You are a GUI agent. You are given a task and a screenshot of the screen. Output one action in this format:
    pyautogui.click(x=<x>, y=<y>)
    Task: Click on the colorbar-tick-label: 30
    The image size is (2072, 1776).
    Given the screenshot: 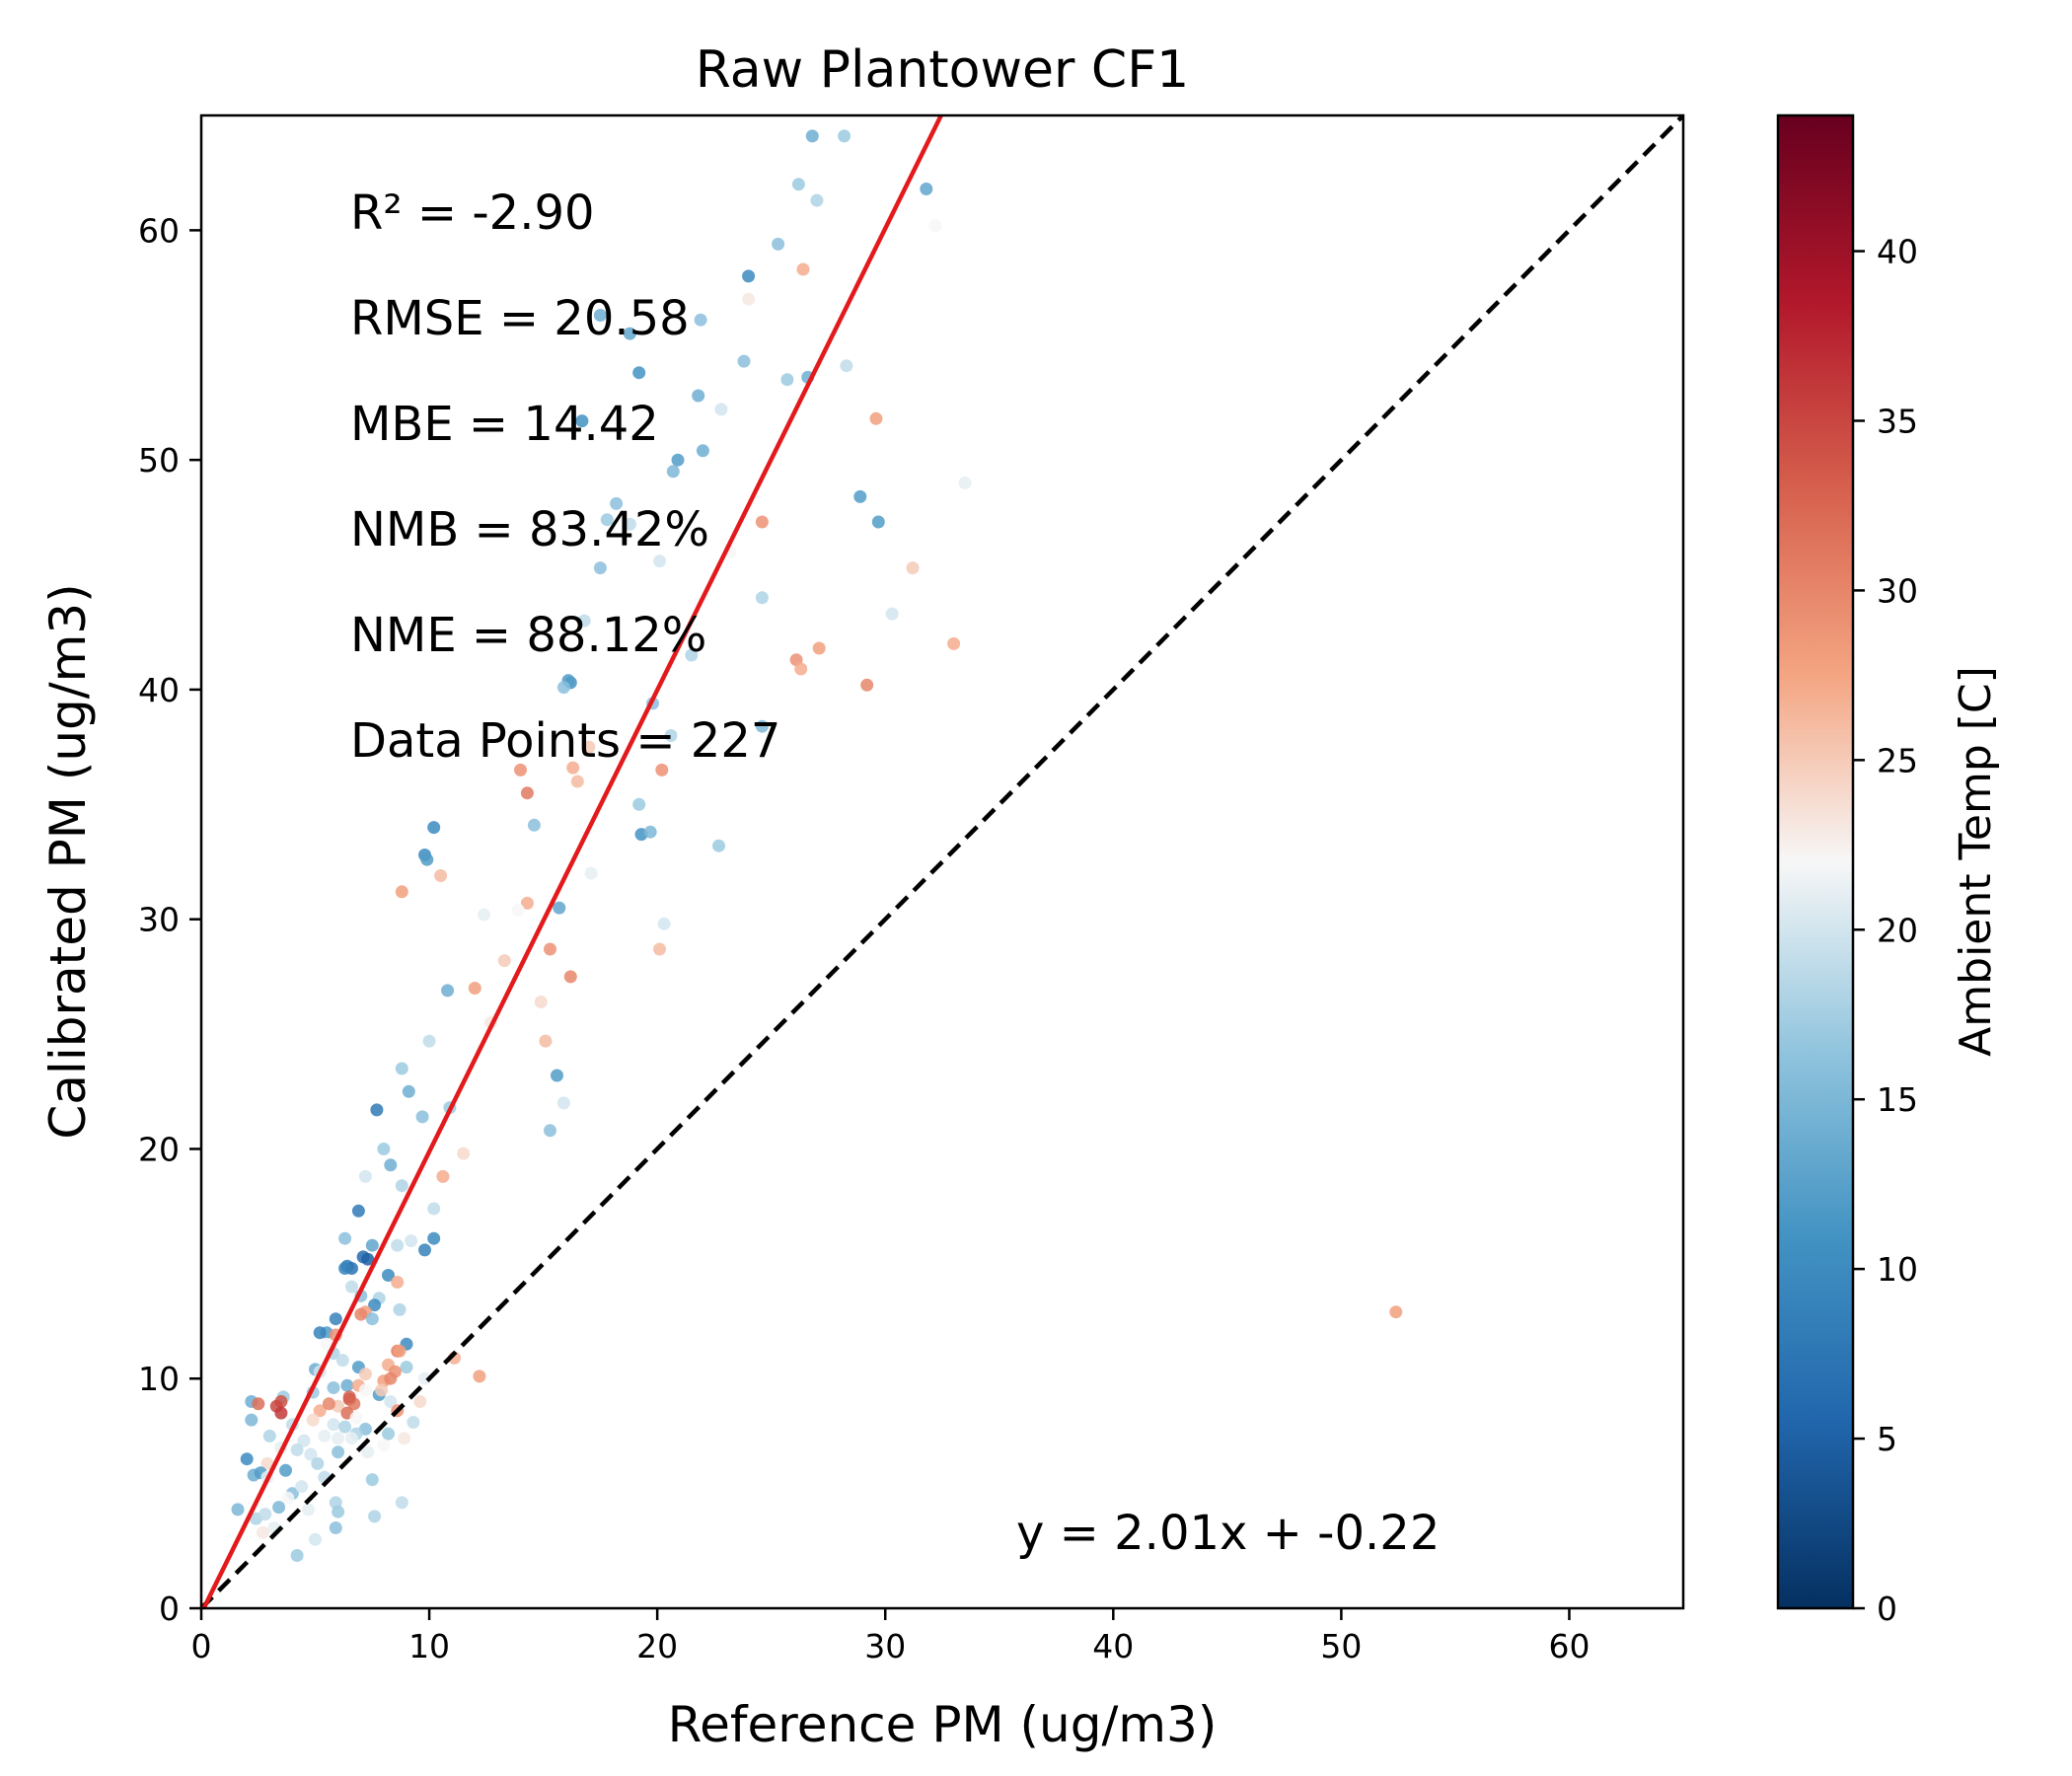 What is the action you would take?
    pyautogui.click(x=1898, y=591)
    